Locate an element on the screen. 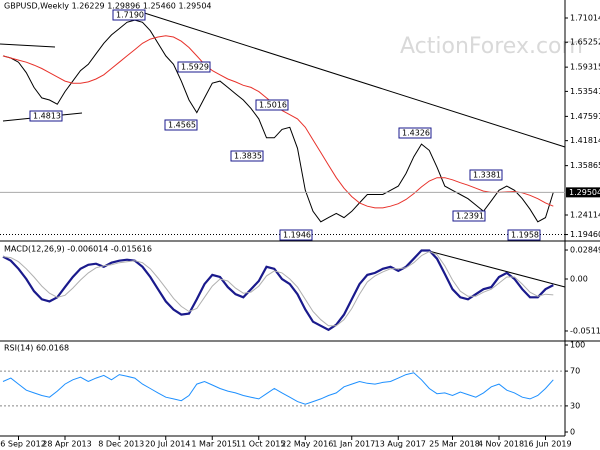 Image resolution: width=600 pixels, height=450 pixels. watermark: ActionForex.com is located at coordinates (491, 46).